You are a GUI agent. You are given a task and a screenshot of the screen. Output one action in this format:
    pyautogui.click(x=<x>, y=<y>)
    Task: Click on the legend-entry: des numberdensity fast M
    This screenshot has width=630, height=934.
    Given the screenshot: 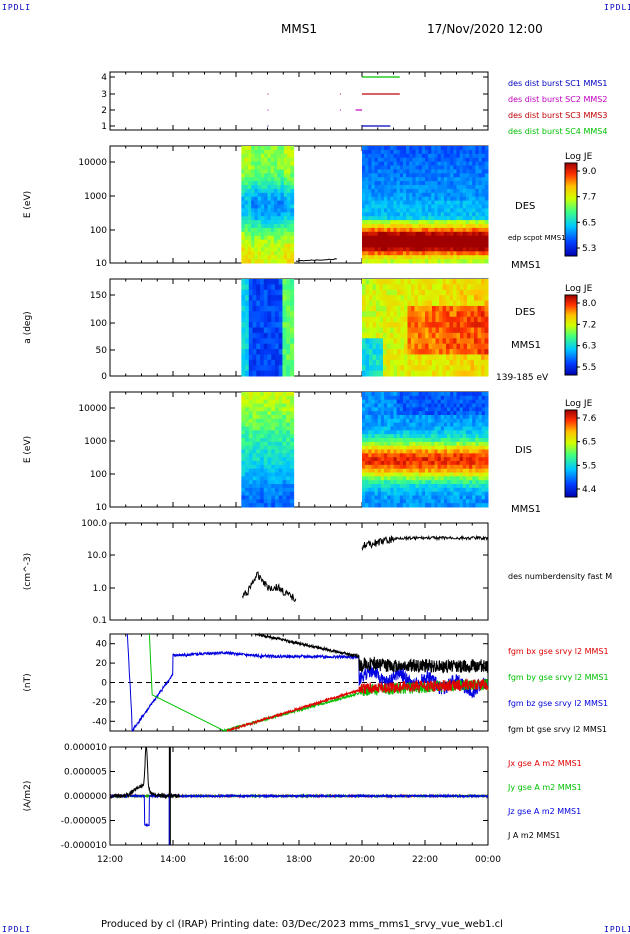 What is the action you would take?
    pyautogui.click(x=560, y=576)
    